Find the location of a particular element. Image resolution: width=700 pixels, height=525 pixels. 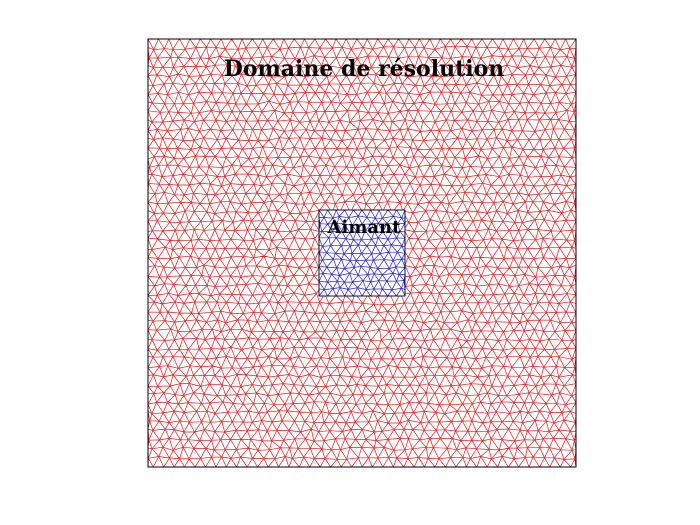

domain-label: Domaine de résolution is located at coordinates (364, 69).